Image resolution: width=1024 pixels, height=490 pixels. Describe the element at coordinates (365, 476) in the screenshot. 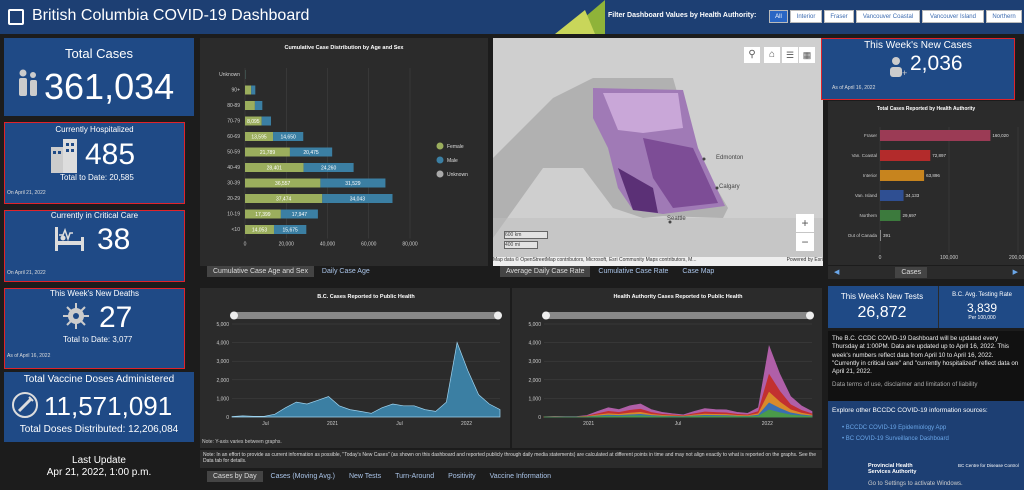

I see `tab-new-tests: New Tests` at that location.